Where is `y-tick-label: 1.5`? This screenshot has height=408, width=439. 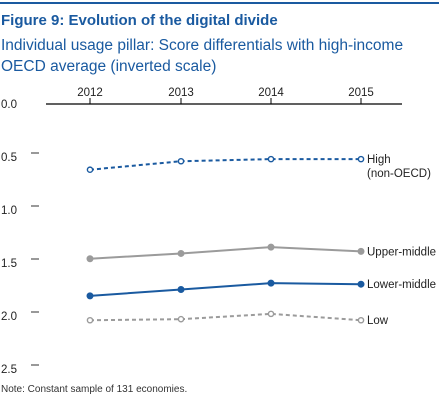
y-tick-label: 1.5 is located at coordinates (9, 264).